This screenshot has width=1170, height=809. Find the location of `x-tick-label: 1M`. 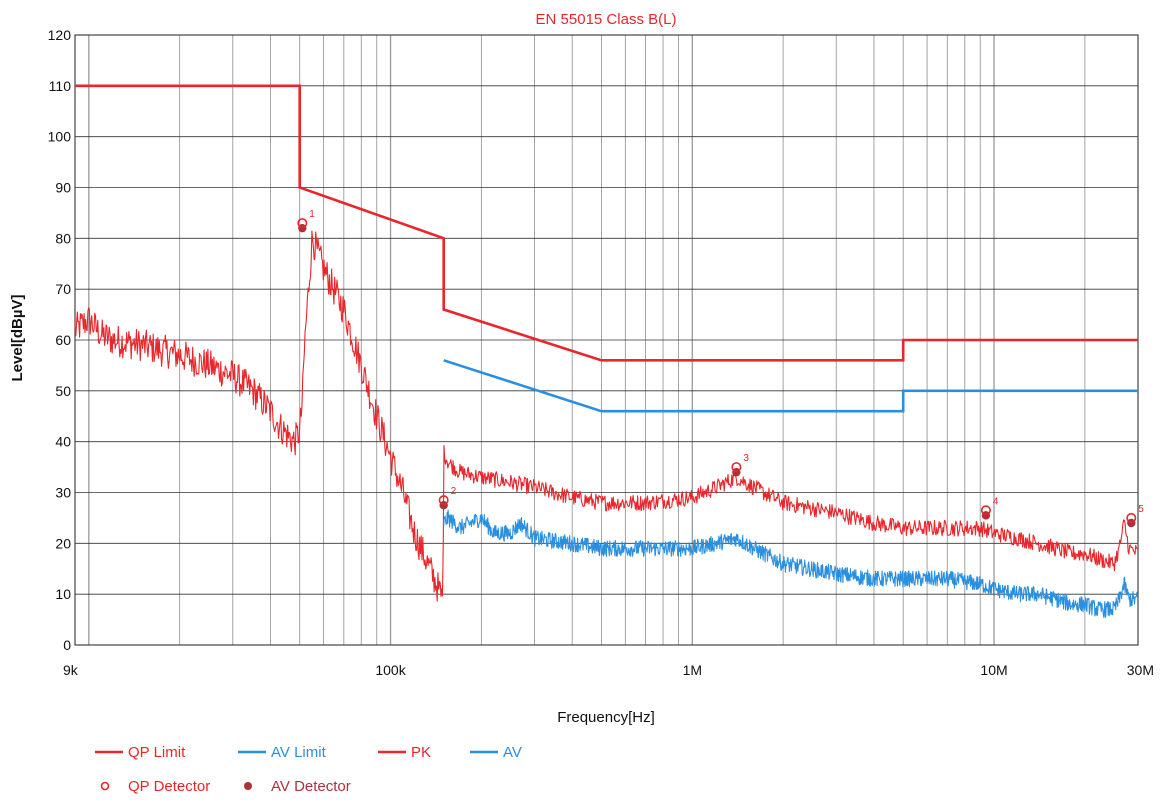

x-tick-label: 1M is located at coordinates (692, 670).